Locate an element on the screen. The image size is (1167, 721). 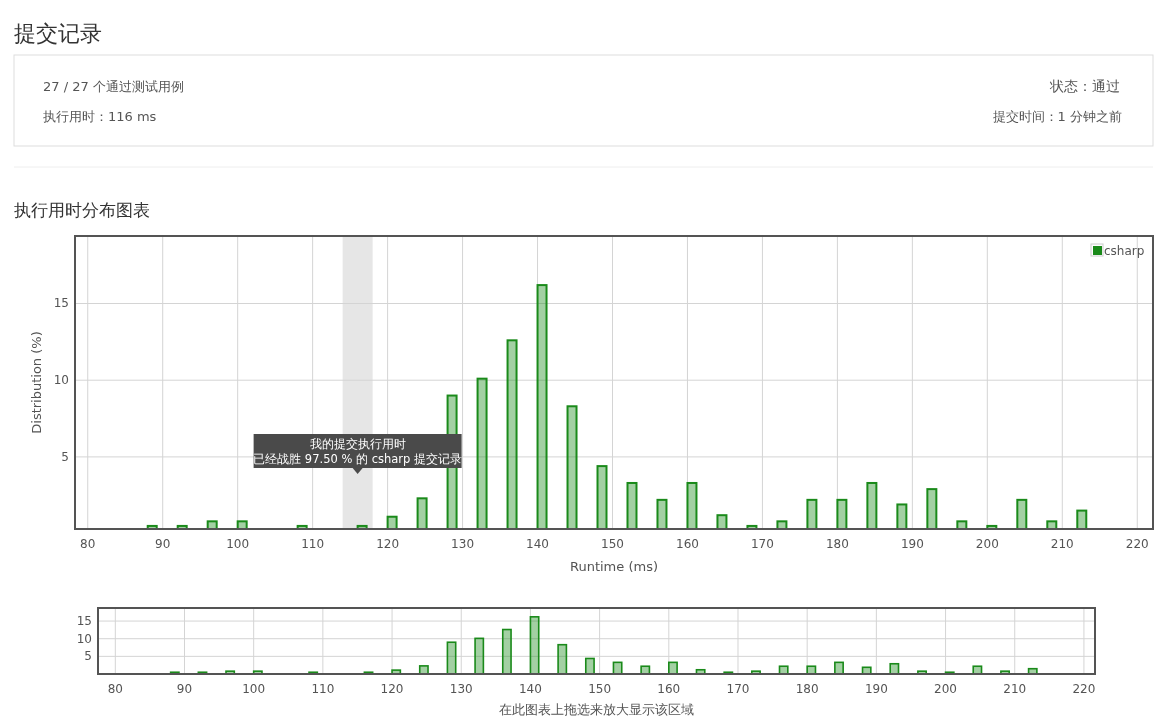
text: 27 / 27 个通过测试用例 is located at coordinates (113, 86).